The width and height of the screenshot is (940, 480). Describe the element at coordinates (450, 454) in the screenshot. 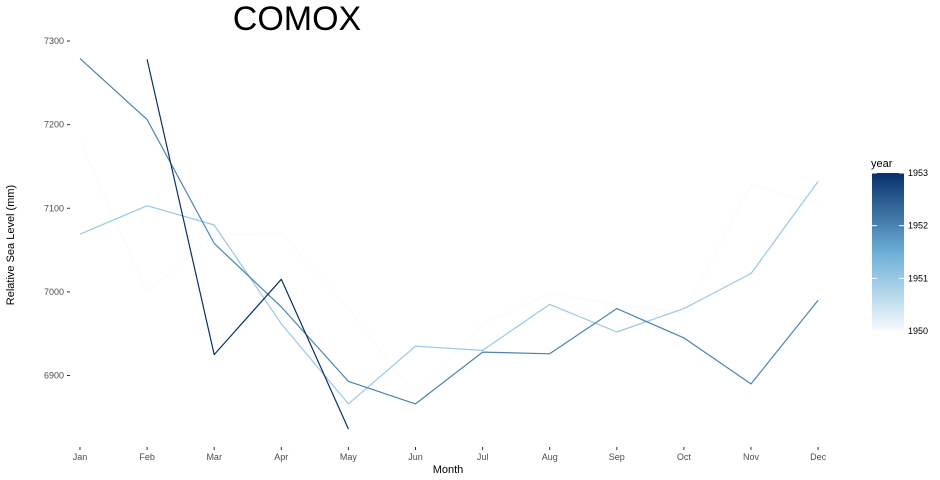

I see `x-axis: Jan Feb Mar Apr May Jun Jul Aug Sep Oct Nov Dec` at that location.